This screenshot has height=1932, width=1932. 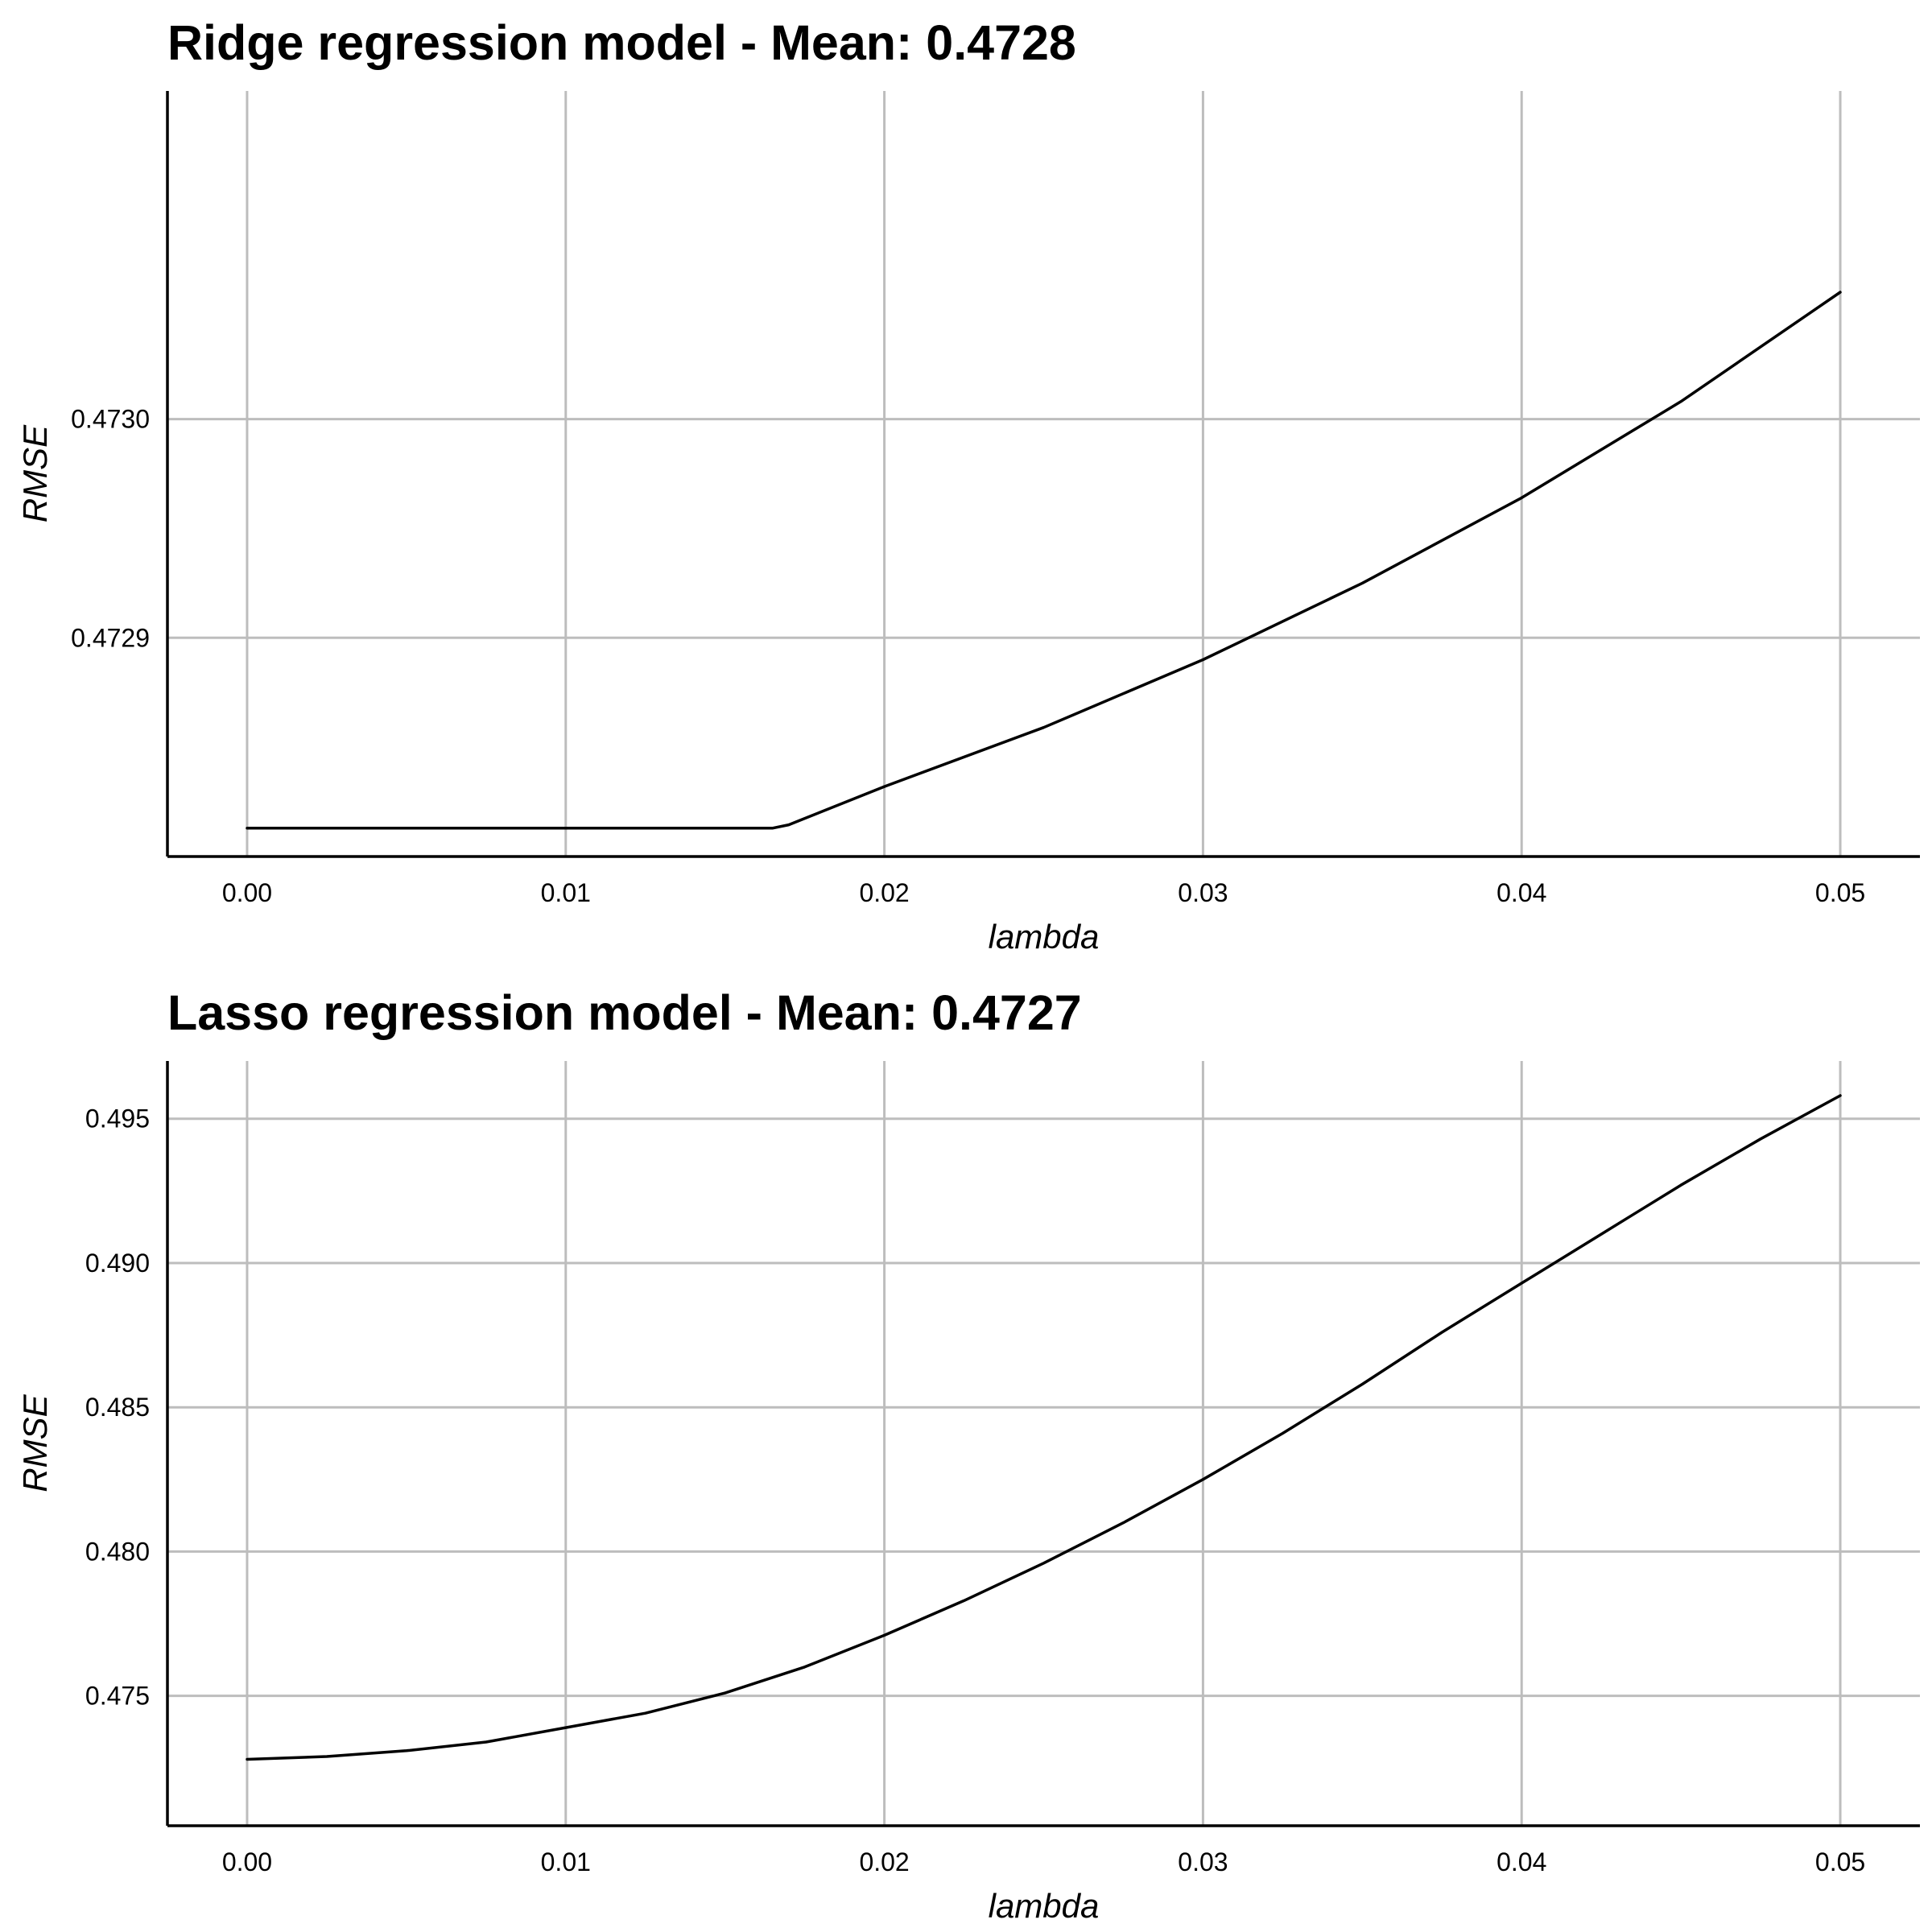 What do you see at coordinates (1840, 892) in the screenshot?
I see `ridge-x-tick-label: 0.05` at bounding box center [1840, 892].